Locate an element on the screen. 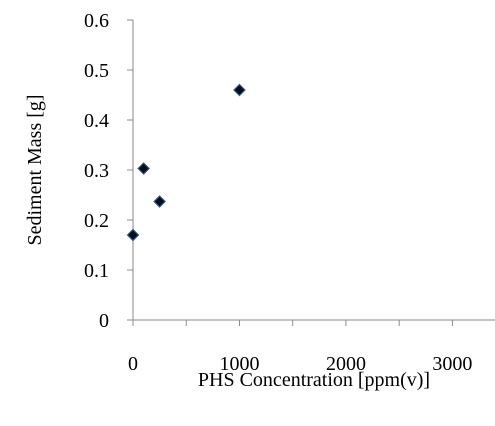  y-tick-label: 0.2 is located at coordinates (96, 221).